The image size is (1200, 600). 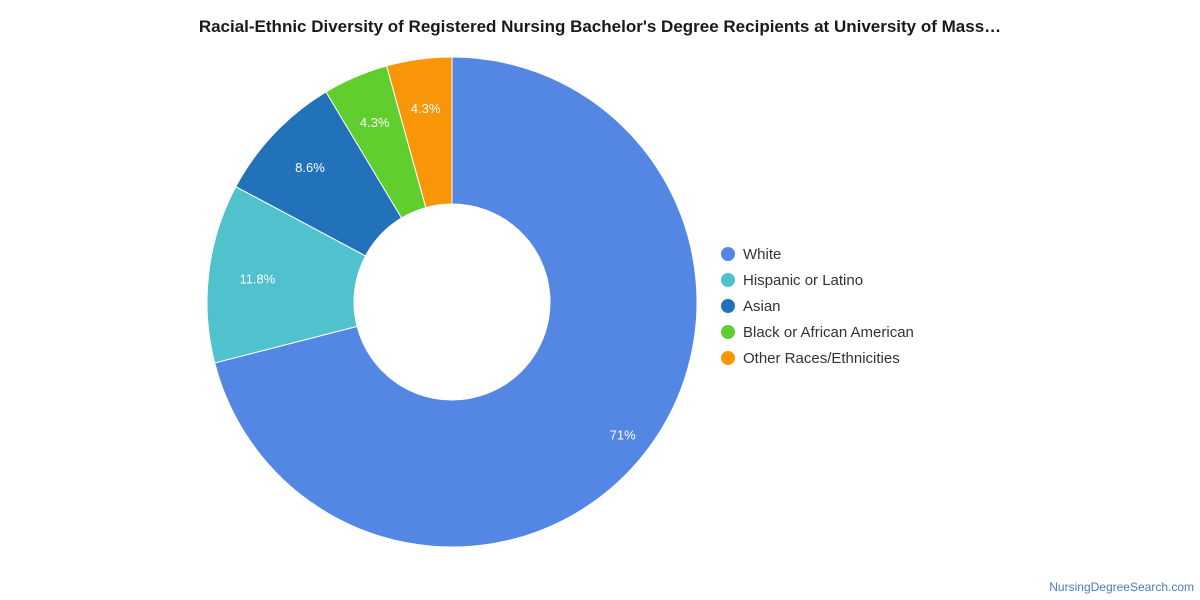 I want to click on slice-hispanic-or-latino, so click(x=286, y=275).